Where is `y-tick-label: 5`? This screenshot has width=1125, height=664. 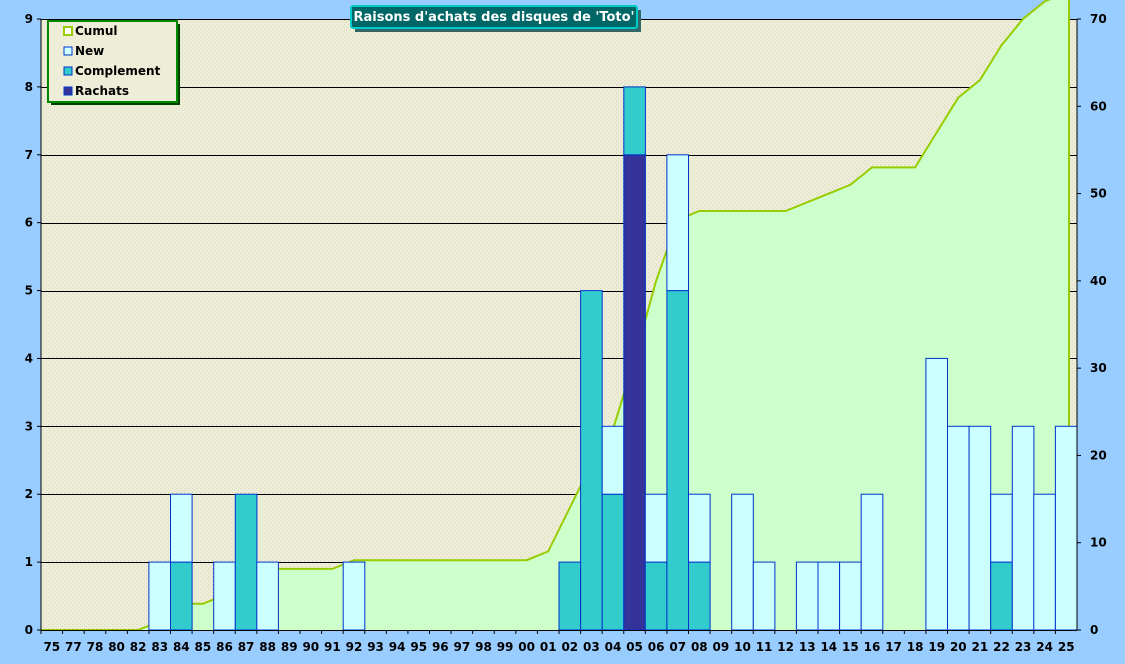 y-tick-label: 5 is located at coordinates (29, 291).